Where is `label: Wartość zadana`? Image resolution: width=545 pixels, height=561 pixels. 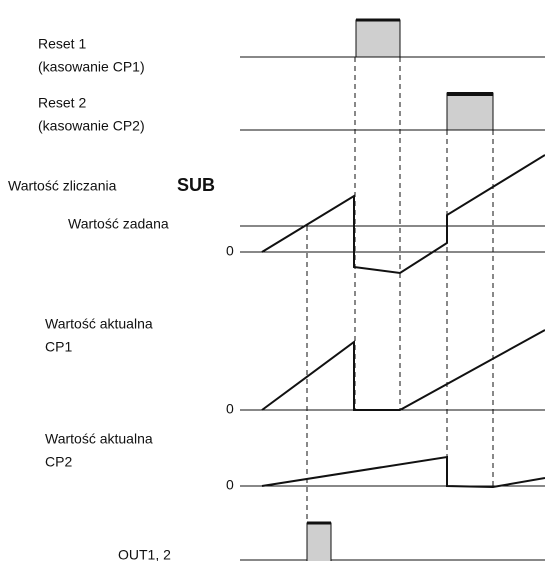 label: Wartość zadana is located at coordinates (118, 224).